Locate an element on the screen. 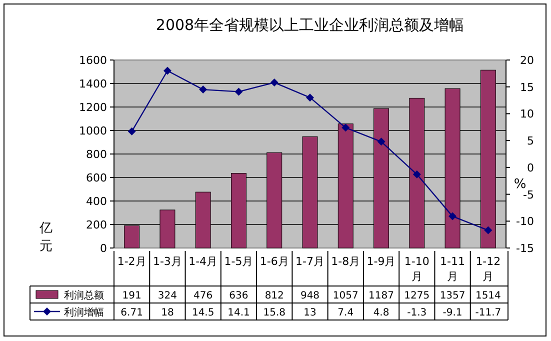 The image size is (551, 341). x-tick-label: 1-5月 is located at coordinates (239, 261).